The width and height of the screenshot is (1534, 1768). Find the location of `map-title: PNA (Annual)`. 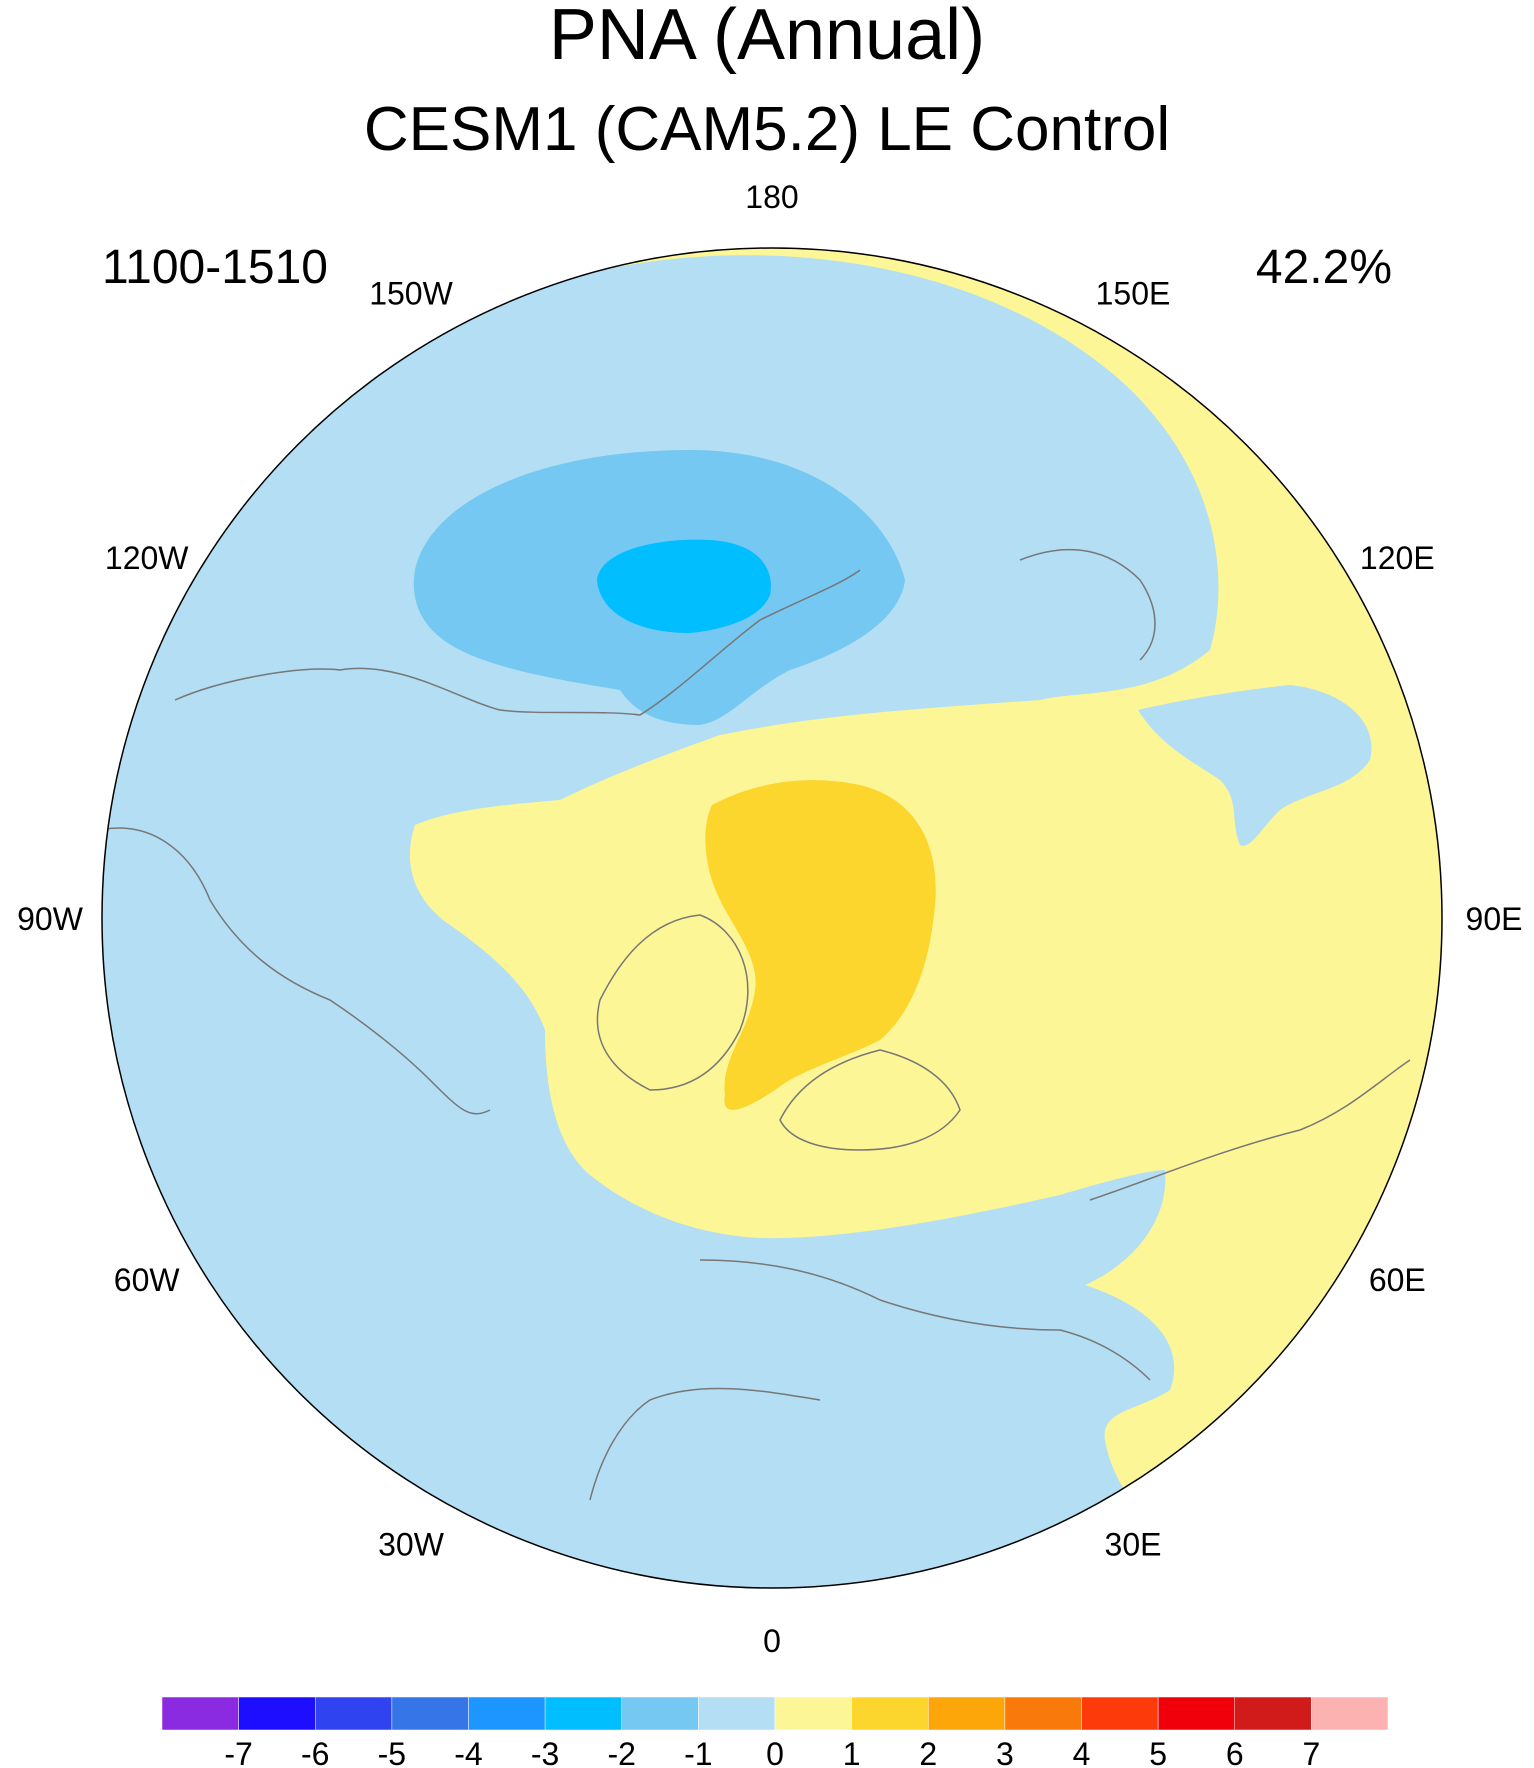

map-title: PNA (Annual) is located at coordinates (767, 37).